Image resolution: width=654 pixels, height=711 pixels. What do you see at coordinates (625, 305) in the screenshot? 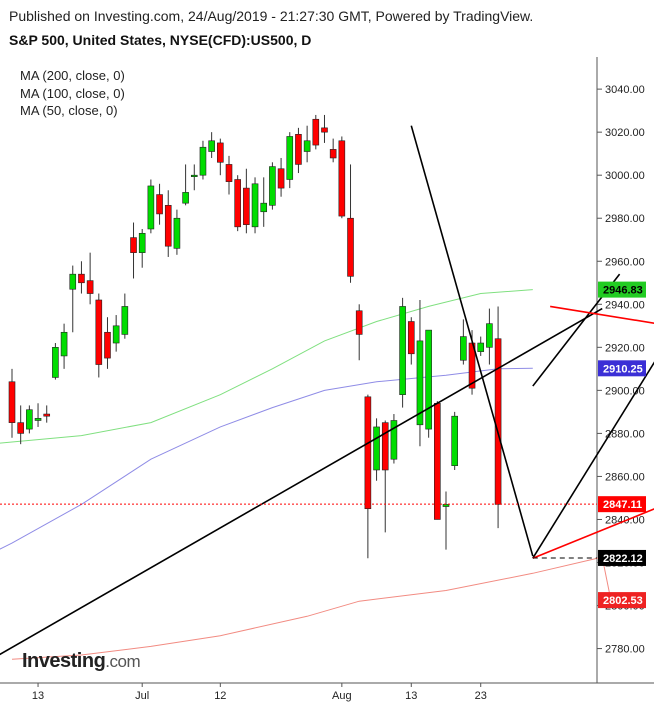
I see `y-tick-label: 2940.00` at bounding box center [625, 305].